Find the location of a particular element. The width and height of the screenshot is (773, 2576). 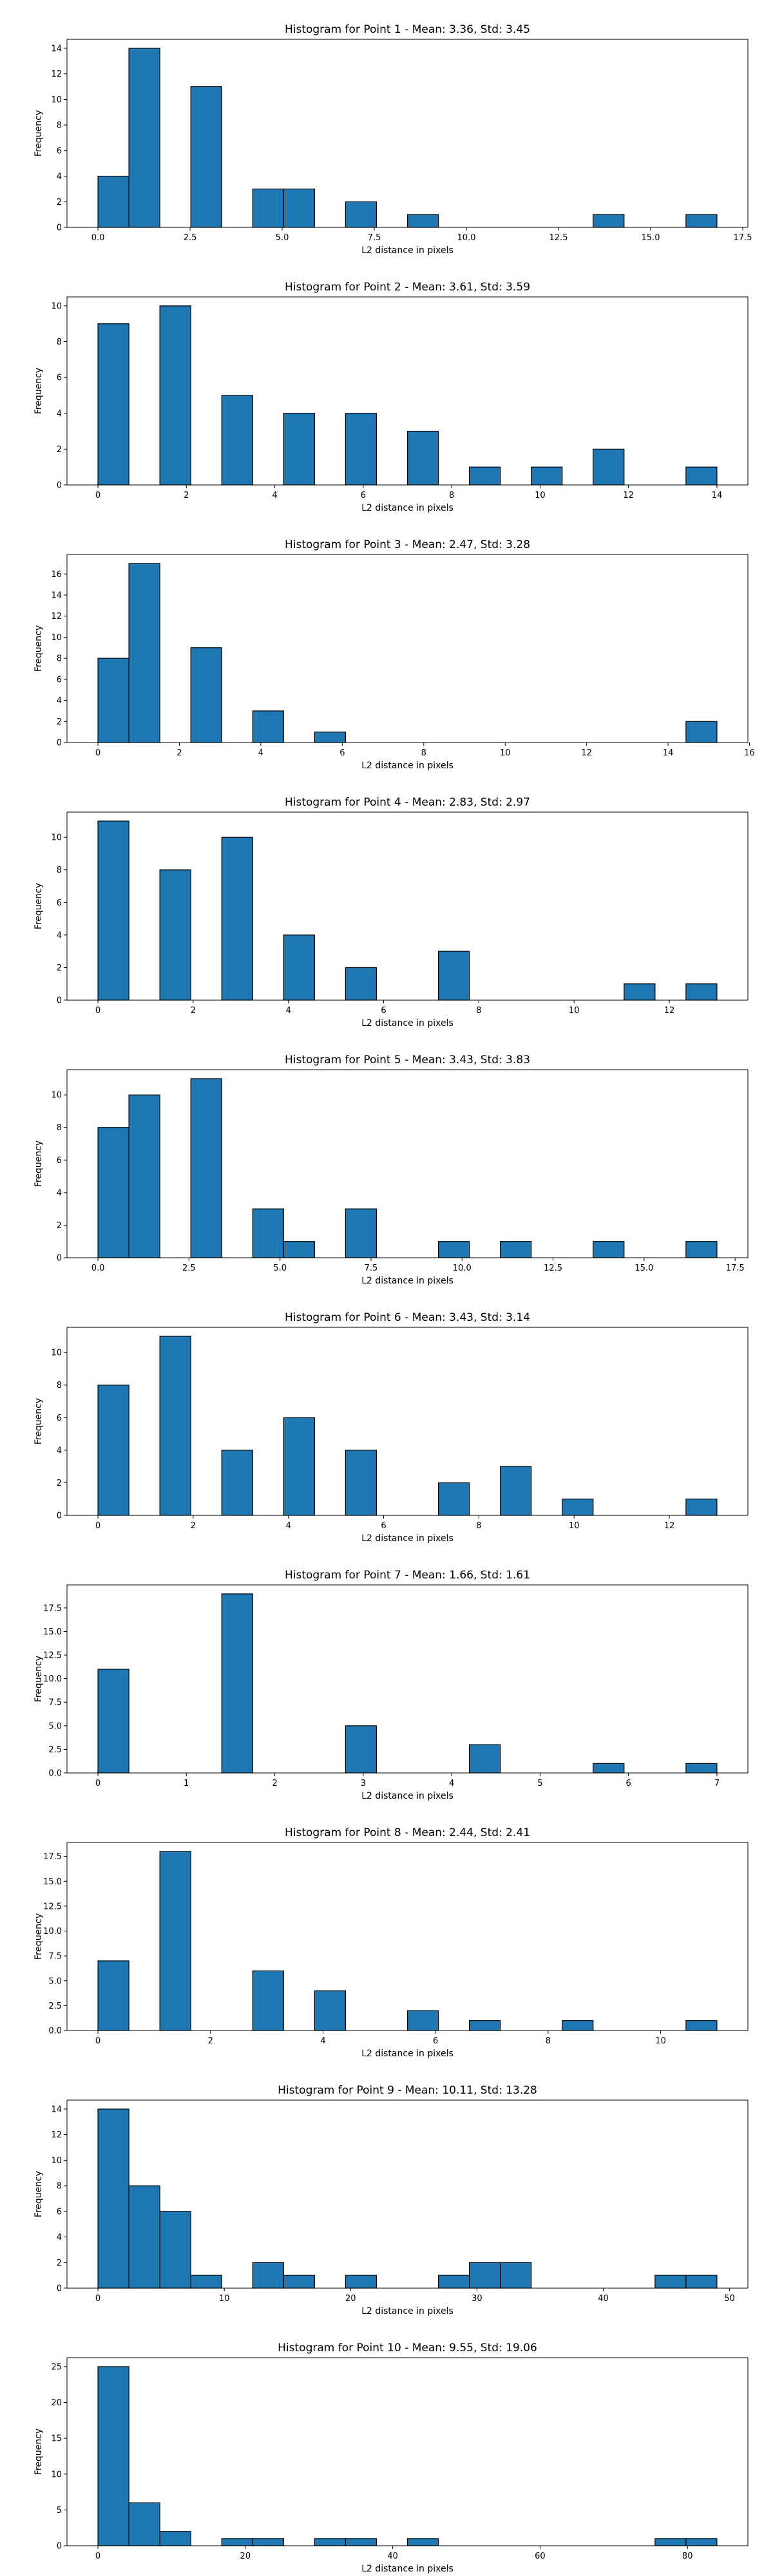

x-tick-label: 12.5 is located at coordinates (553, 1268).